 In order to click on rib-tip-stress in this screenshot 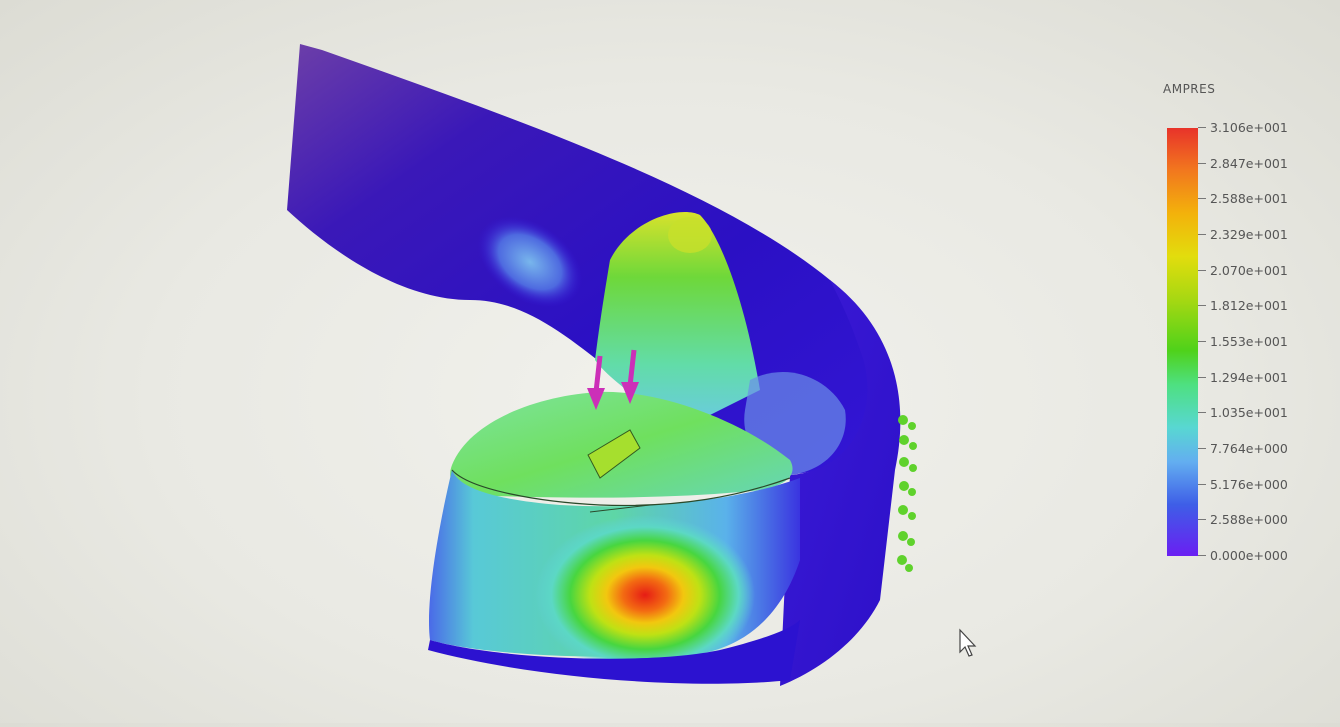, I will do `click(690, 235)`.